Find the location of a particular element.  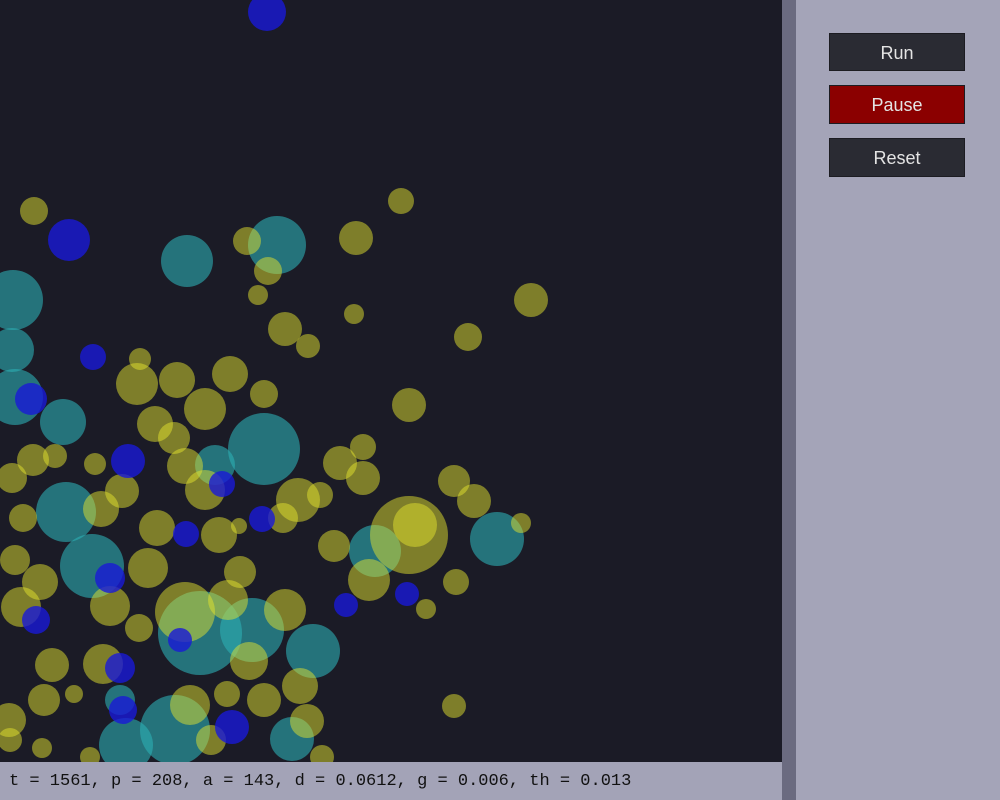

run-button: Run is located at coordinates (897, 52).